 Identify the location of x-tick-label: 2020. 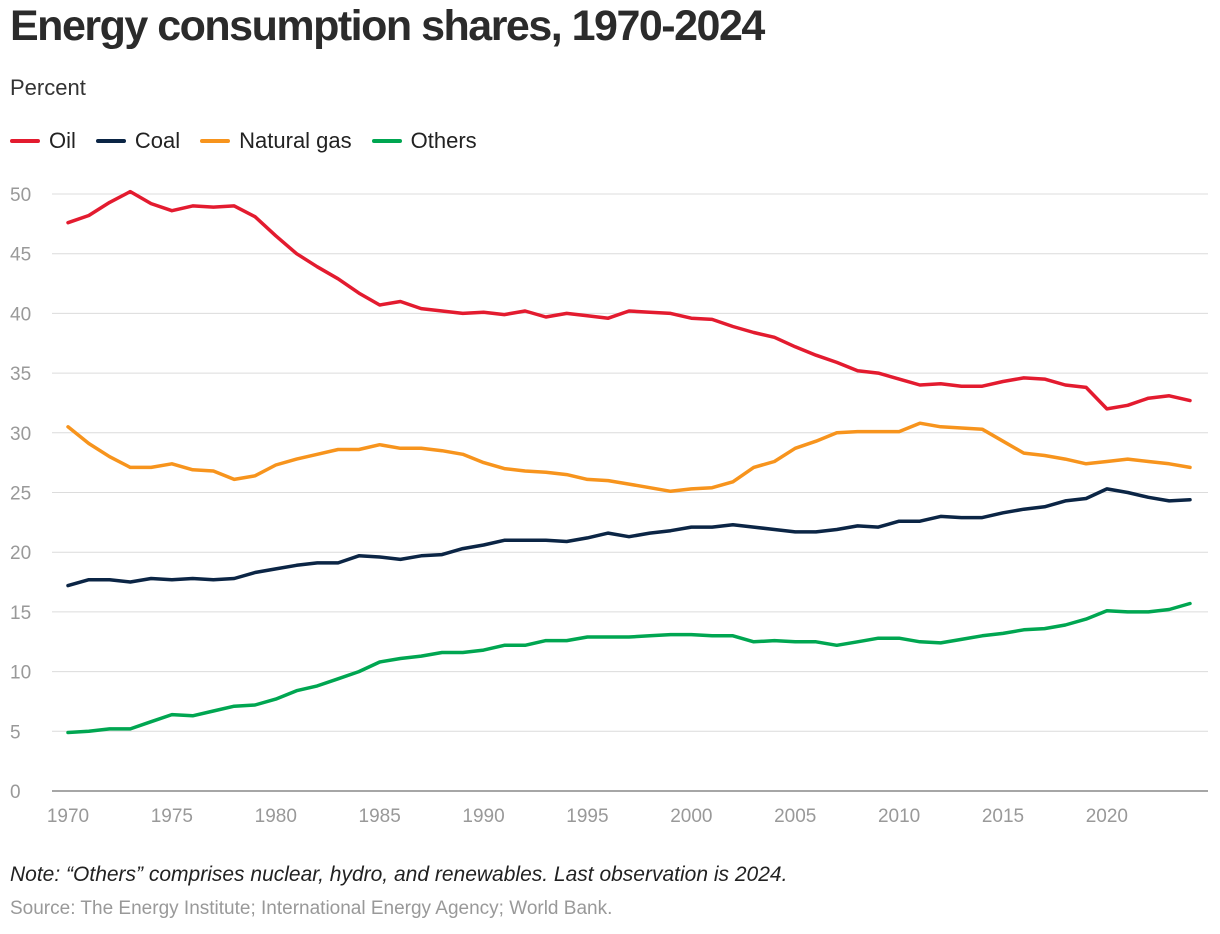
(1107, 816).